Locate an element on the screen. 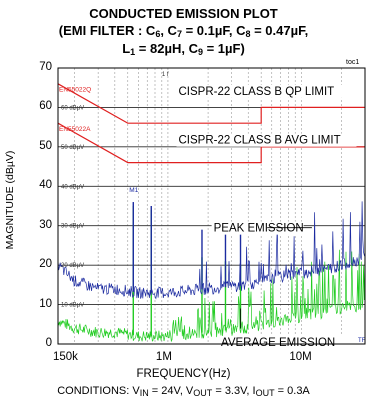  toc-tag: toc1 is located at coordinates (352, 62).